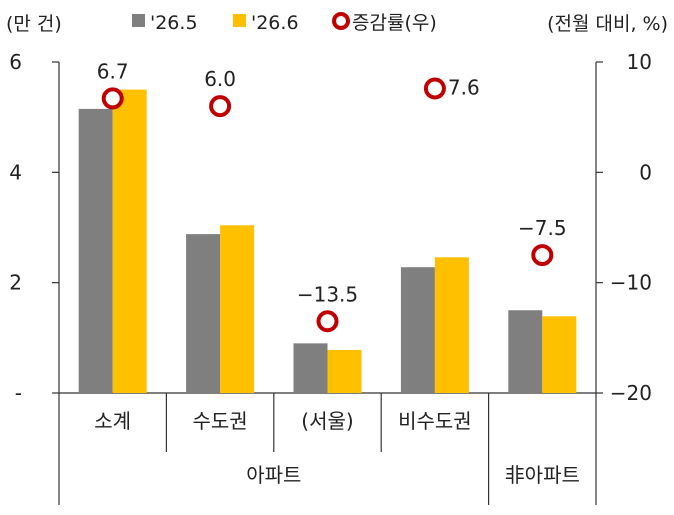 The height and width of the screenshot is (515, 674). Describe the element at coordinates (631, 283) in the screenshot. I see `right-tick-label: −10` at that location.